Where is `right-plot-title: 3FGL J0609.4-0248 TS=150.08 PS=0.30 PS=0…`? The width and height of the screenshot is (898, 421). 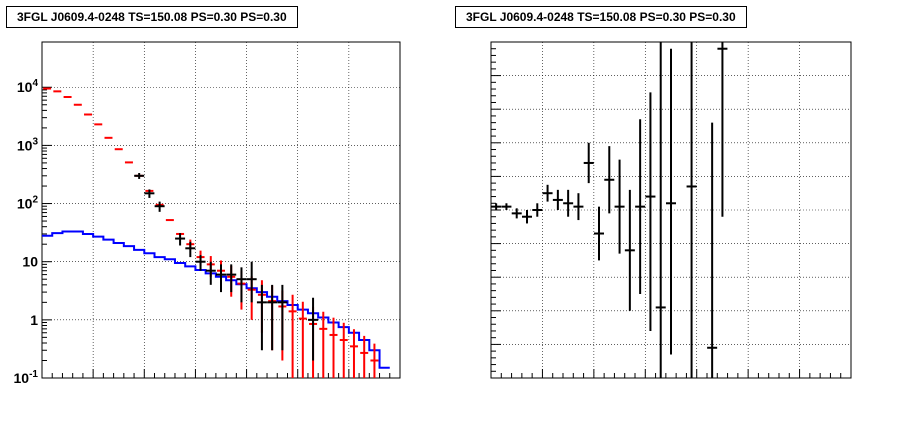 right-plot-title: 3FGL J0609.4-0248 TS=150.08 PS=0.30 PS=0… is located at coordinates (601, 17).